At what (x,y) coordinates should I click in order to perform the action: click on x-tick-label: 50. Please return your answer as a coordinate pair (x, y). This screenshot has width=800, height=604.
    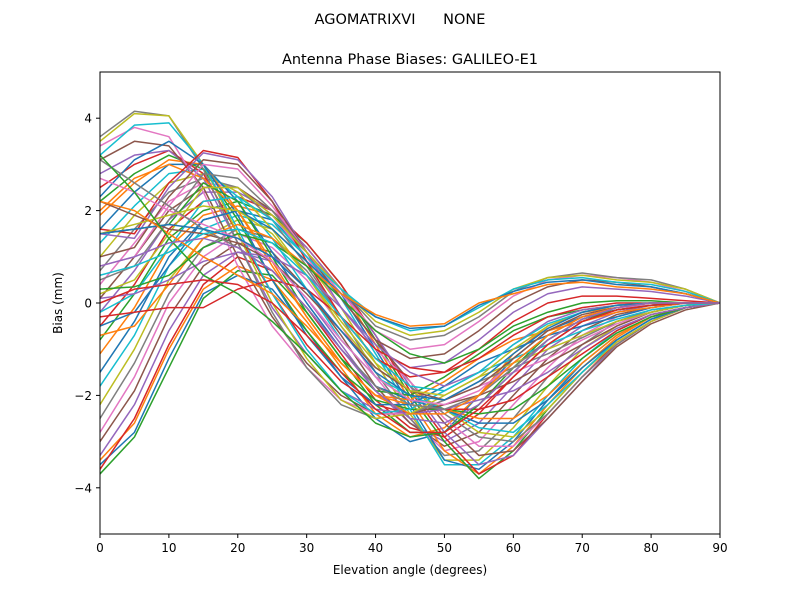
    Looking at the image, I should click on (444, 548).